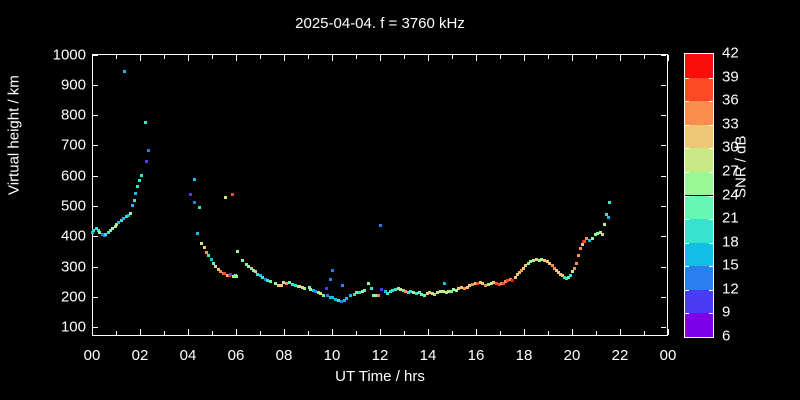 Image resolution: width=800 pixels, height=400 pixels. Describe the element at coordinates (73, 206) in the screenshot. I see `y-tick-label: 500` at that location.